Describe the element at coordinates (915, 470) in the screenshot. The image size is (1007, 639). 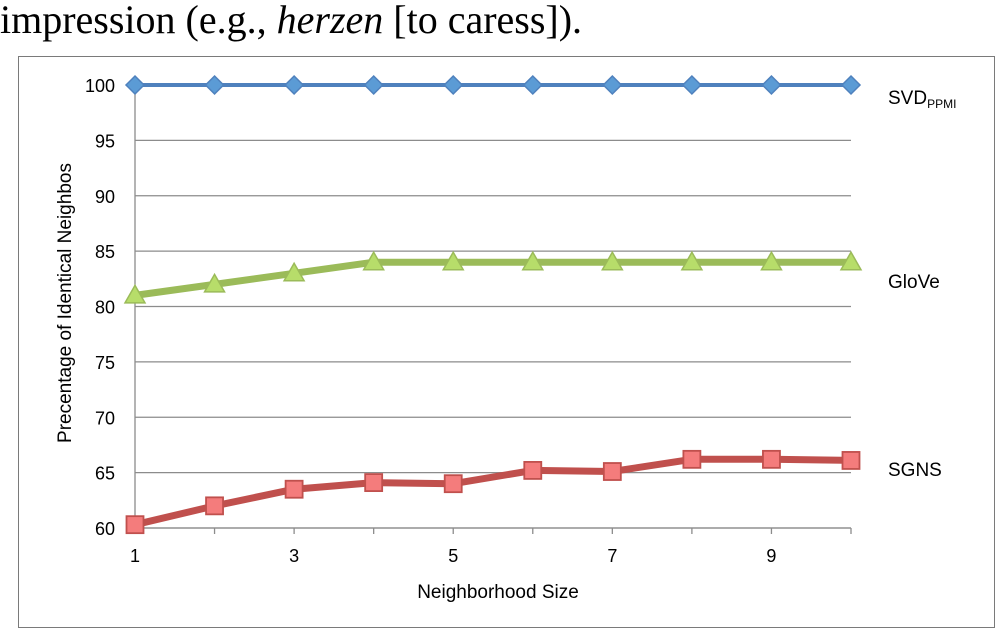
I see `series-label-sgns: SGNS` at that location.